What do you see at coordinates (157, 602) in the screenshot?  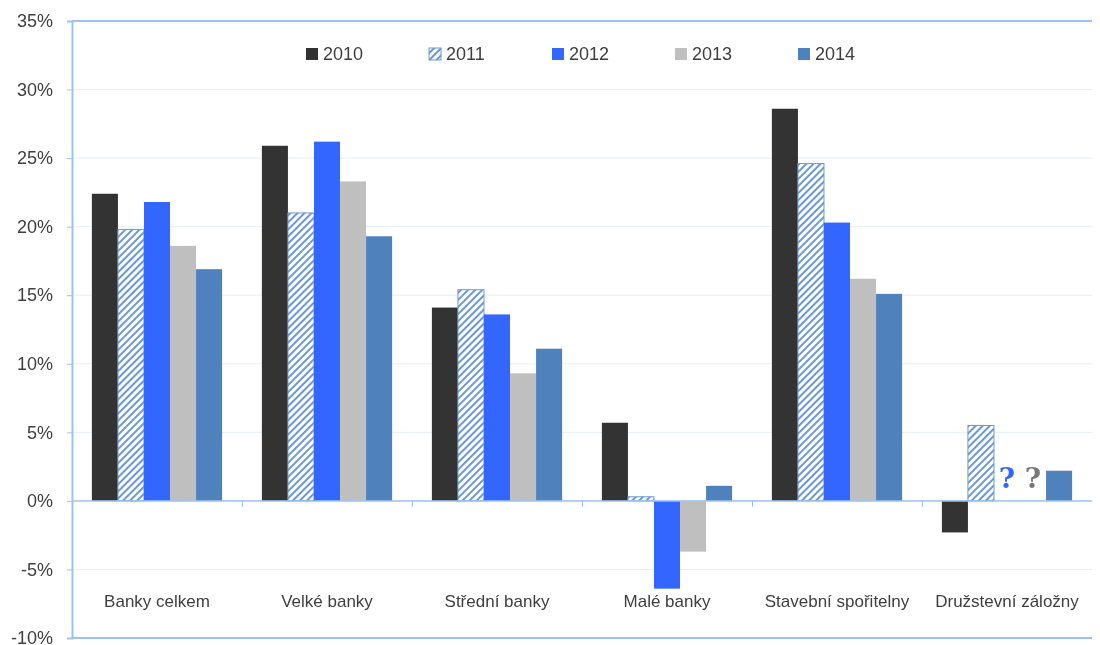 I see `x-tick-label: Banky celkem` at bounding box center [157, 602].